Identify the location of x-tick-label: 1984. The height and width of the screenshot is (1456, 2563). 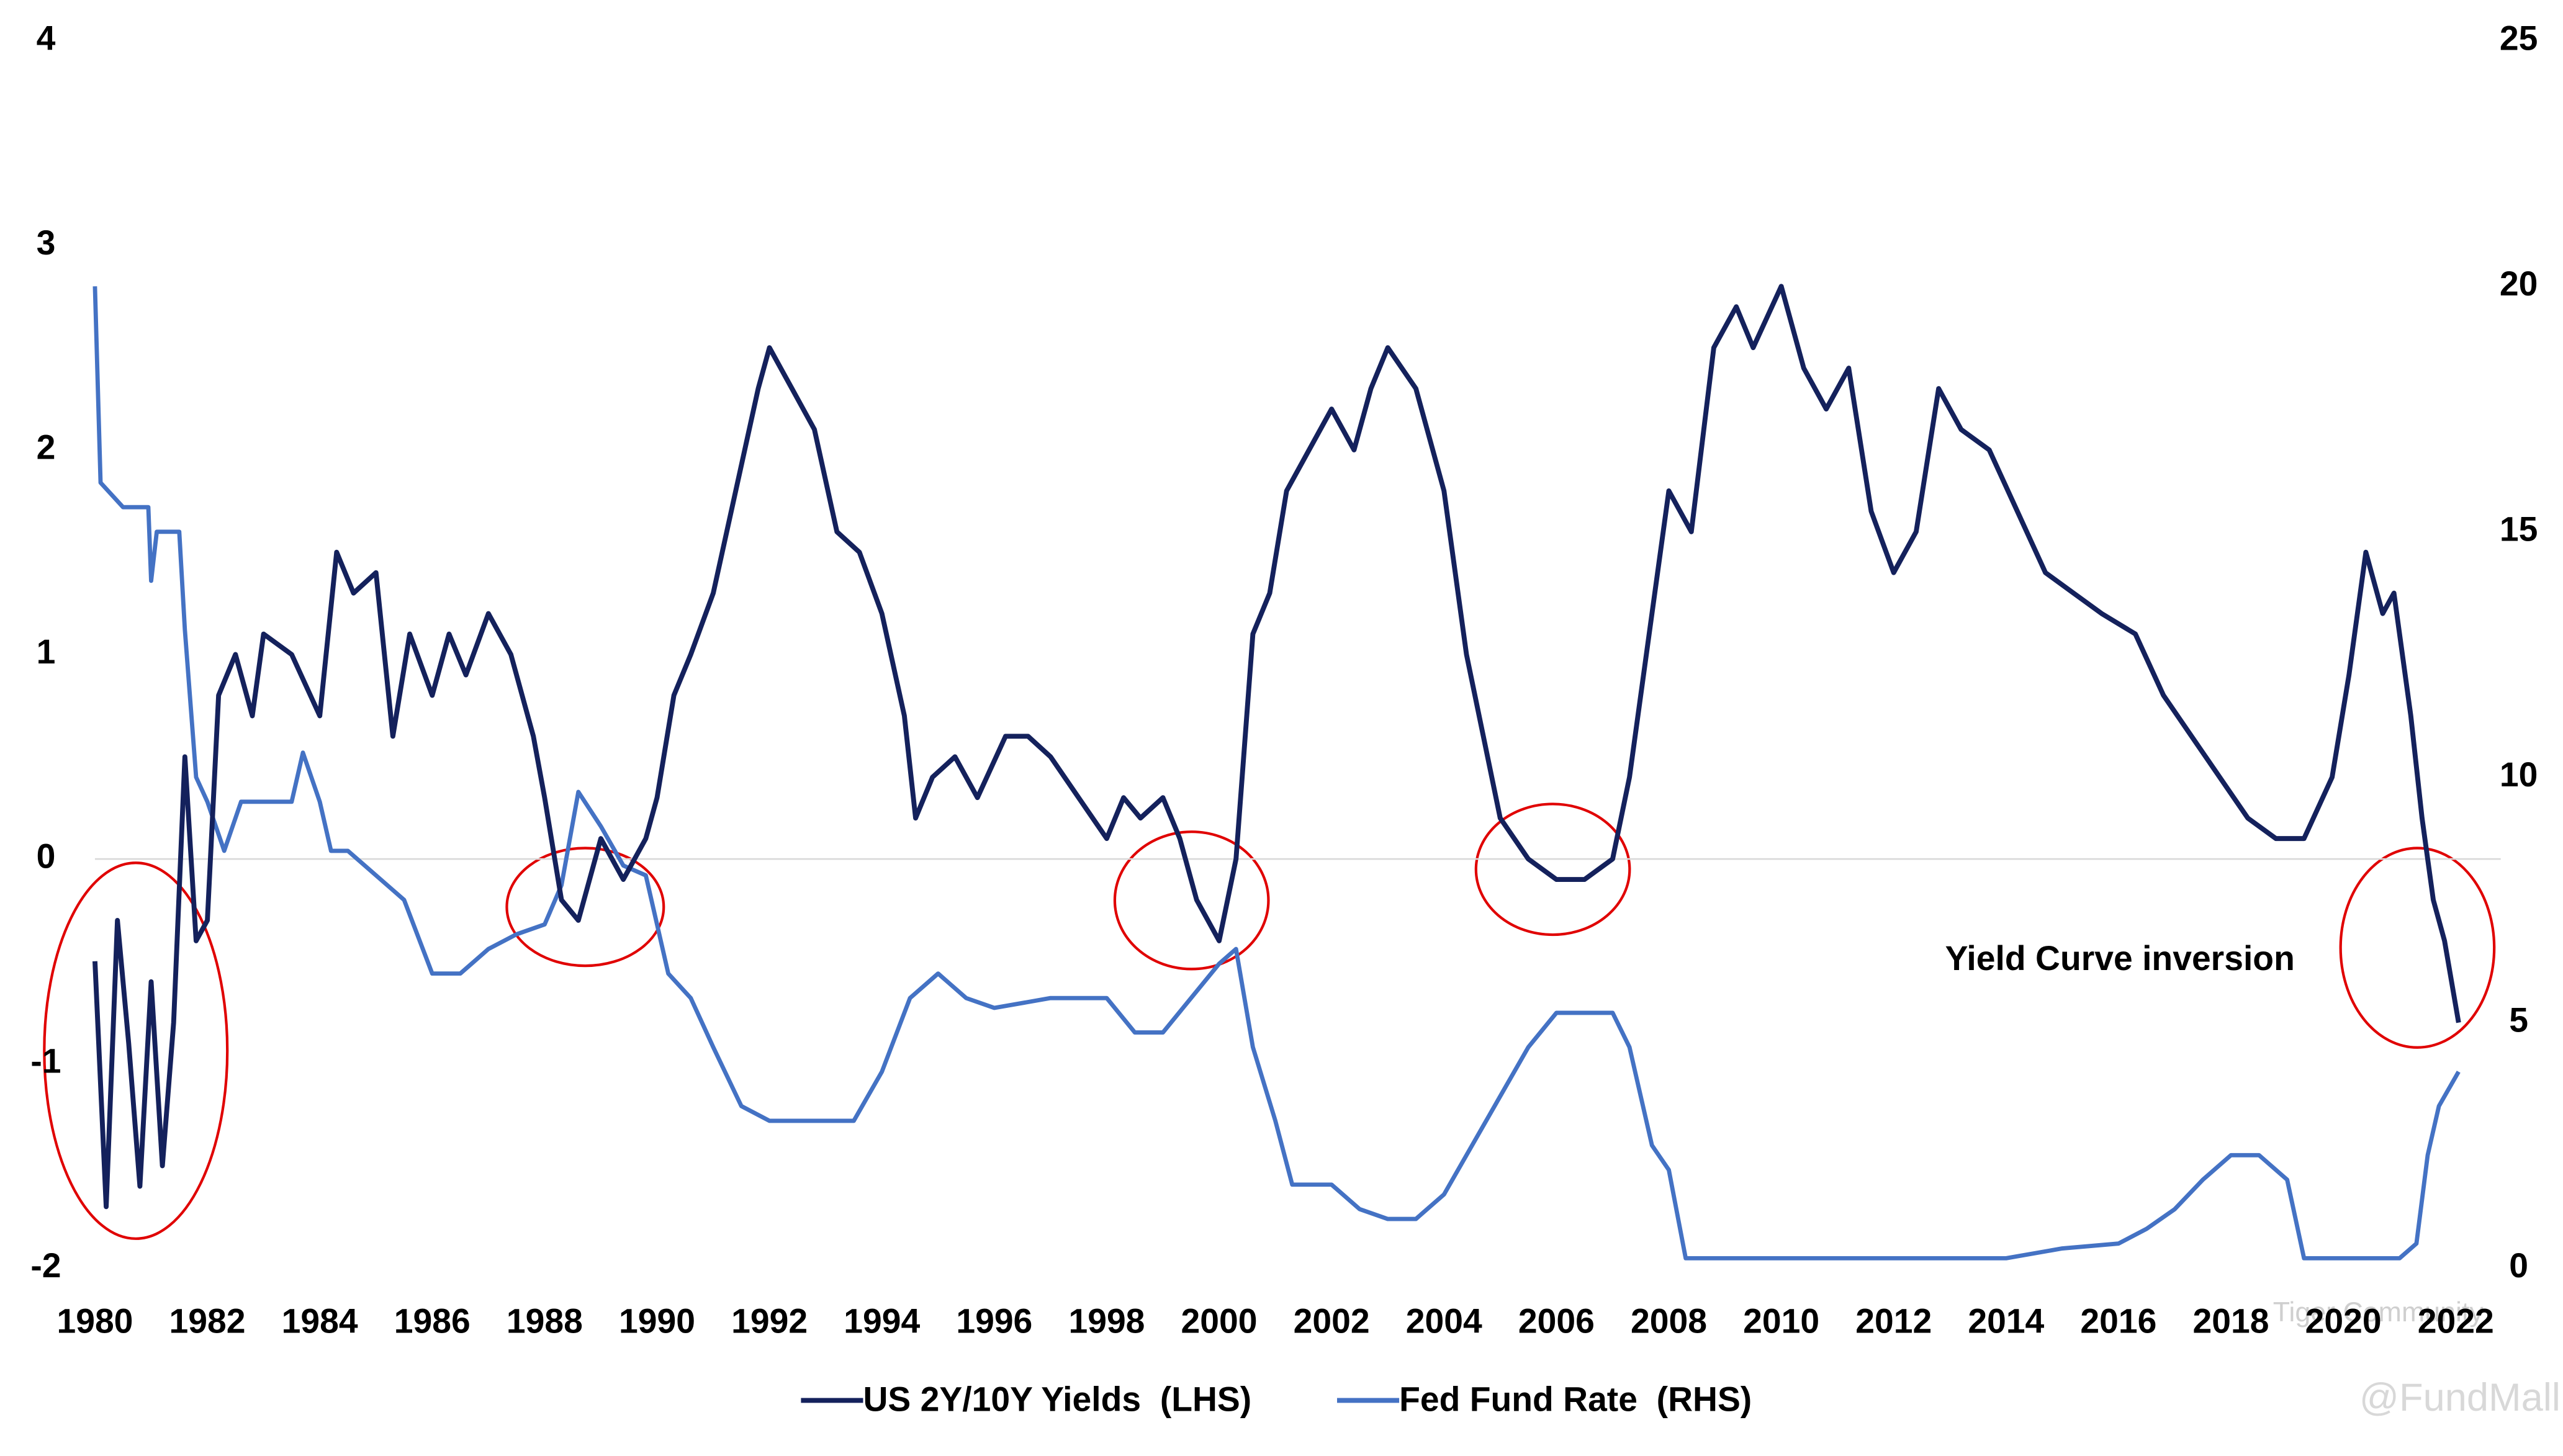
(320, 1320).